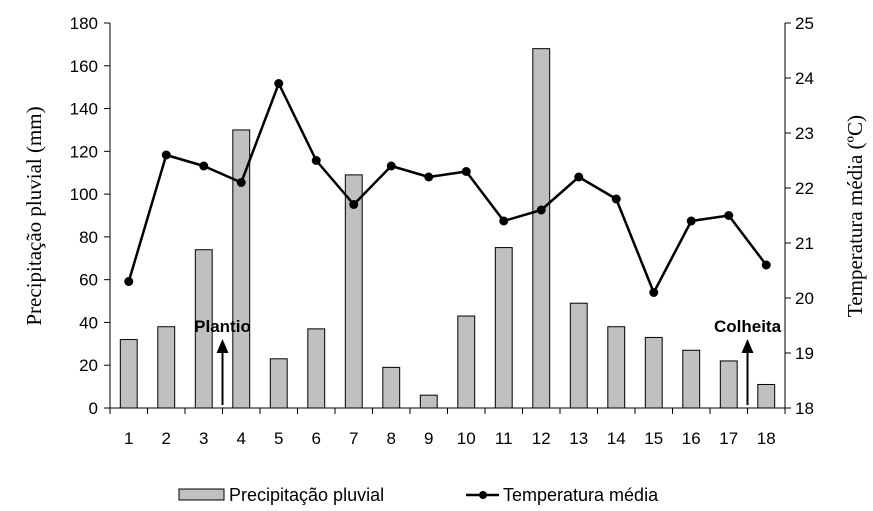  What do you see at coordinates (391, 438) in the screenshot?
I see `x-tick-label: 8` at bounding box center [391, 438].